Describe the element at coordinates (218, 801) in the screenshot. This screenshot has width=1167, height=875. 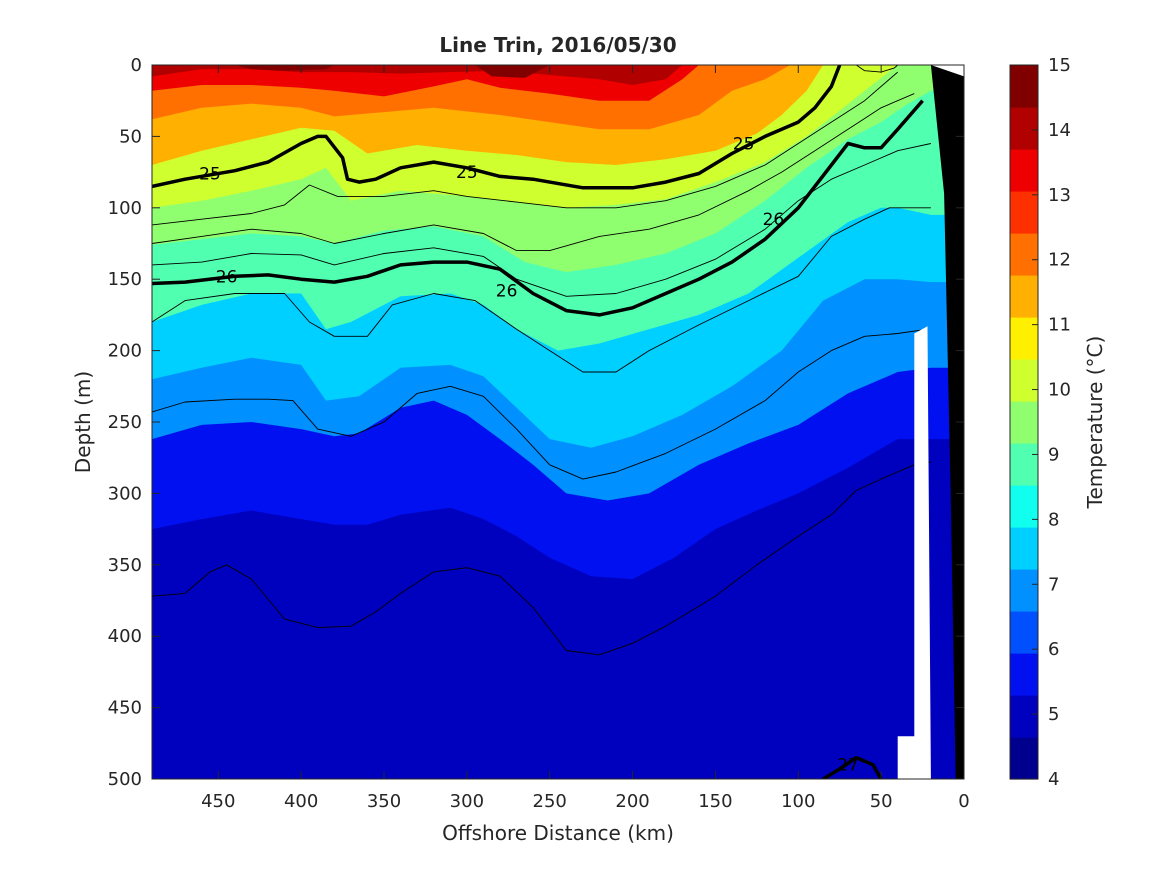
I see `x-tick-label: 450` at that location.